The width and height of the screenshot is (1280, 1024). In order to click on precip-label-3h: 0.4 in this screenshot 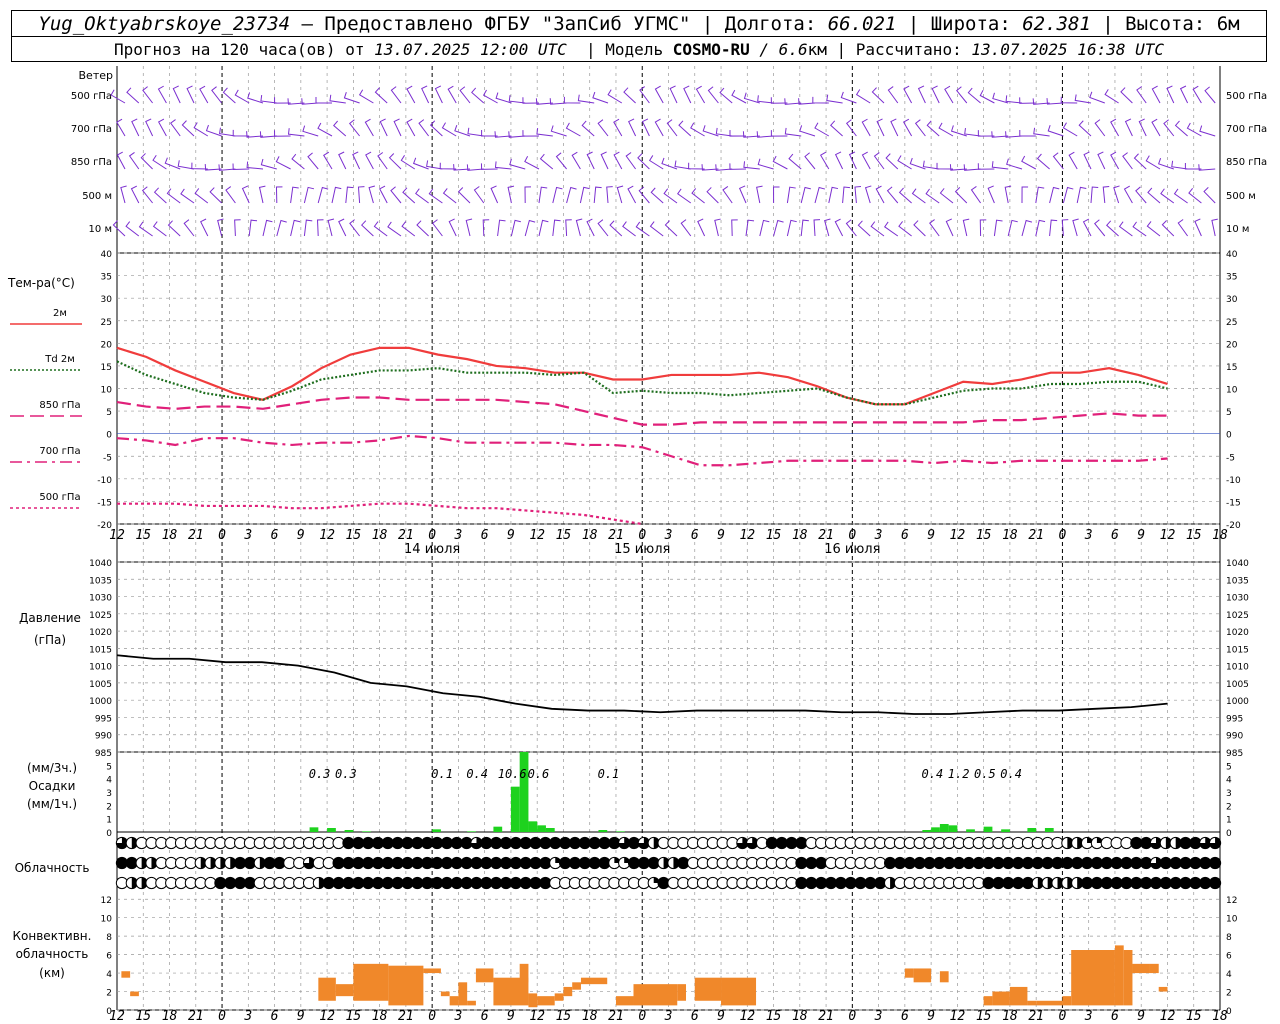, I will do `click(477, 774)`.